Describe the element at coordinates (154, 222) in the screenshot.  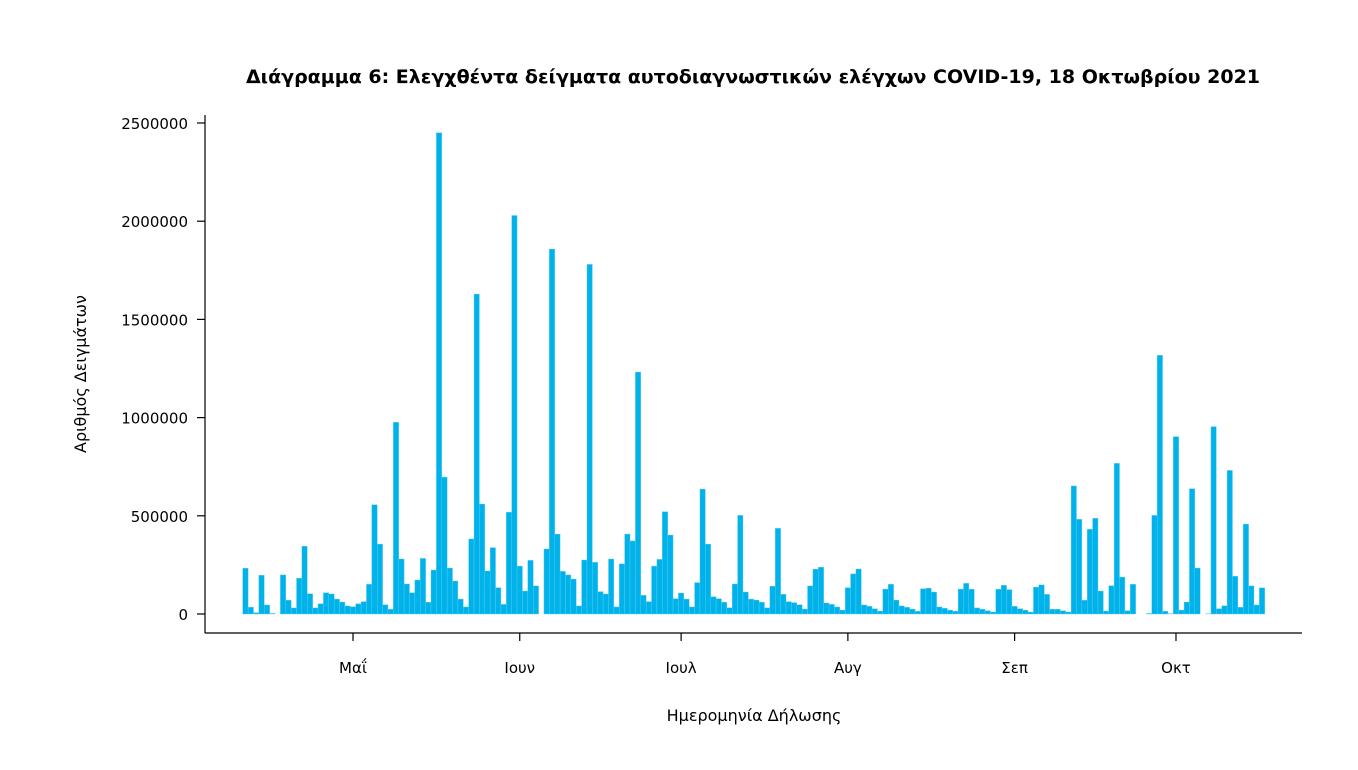
I see `y-tick-label: 2000000` at that location.